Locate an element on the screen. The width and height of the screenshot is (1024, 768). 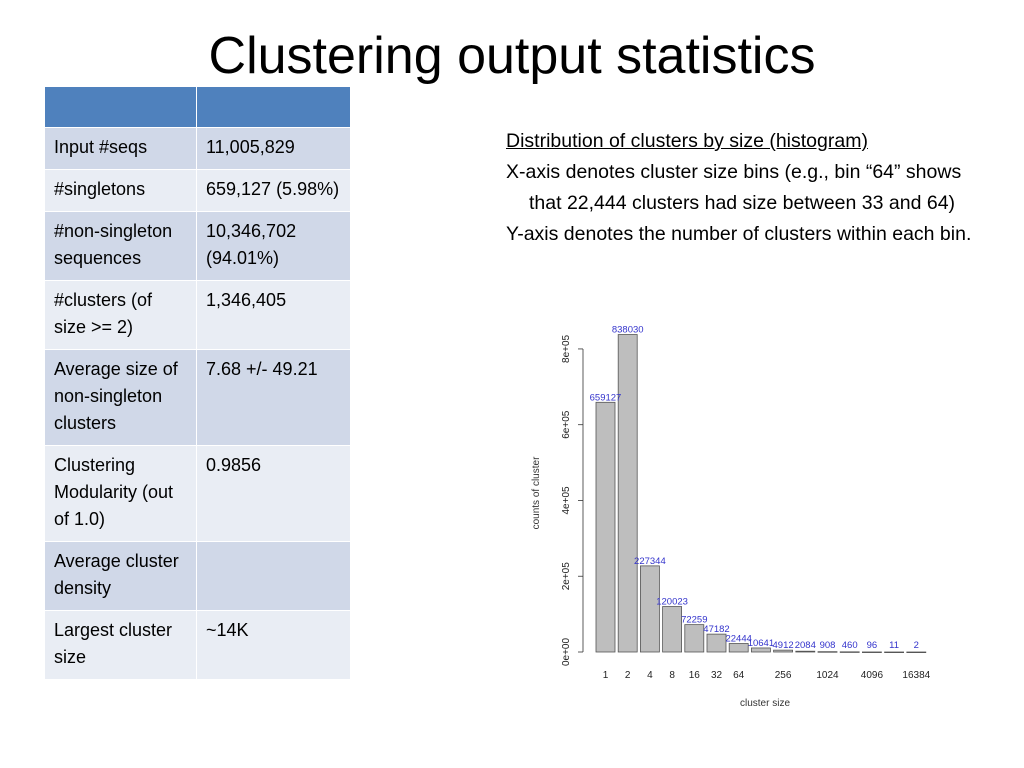
y-axis-label: counts of cluster is located at coordinates (536, 492).